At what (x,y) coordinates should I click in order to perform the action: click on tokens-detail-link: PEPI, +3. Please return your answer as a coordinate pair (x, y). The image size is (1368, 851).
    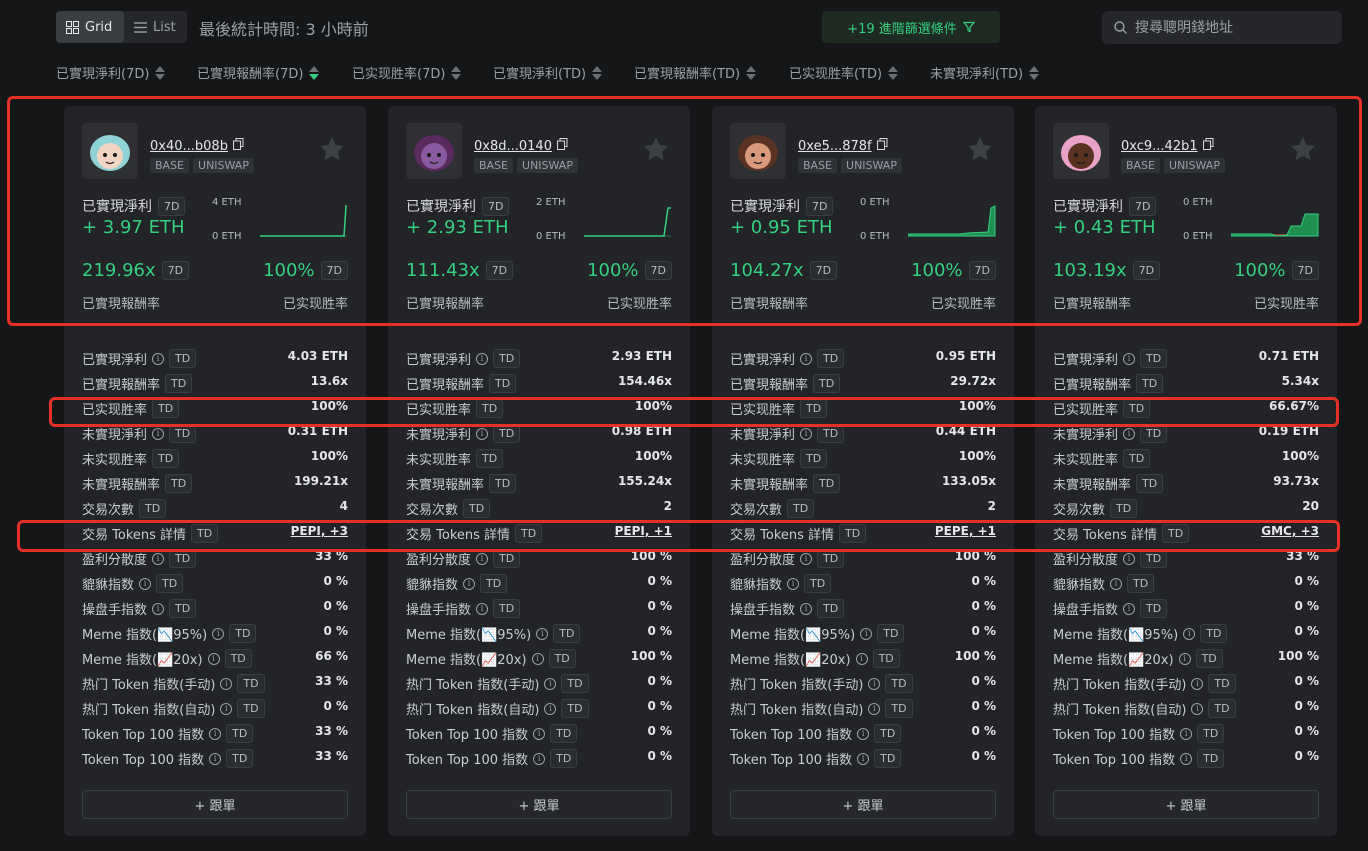
    Looking at the image, I should click on (319, 531).